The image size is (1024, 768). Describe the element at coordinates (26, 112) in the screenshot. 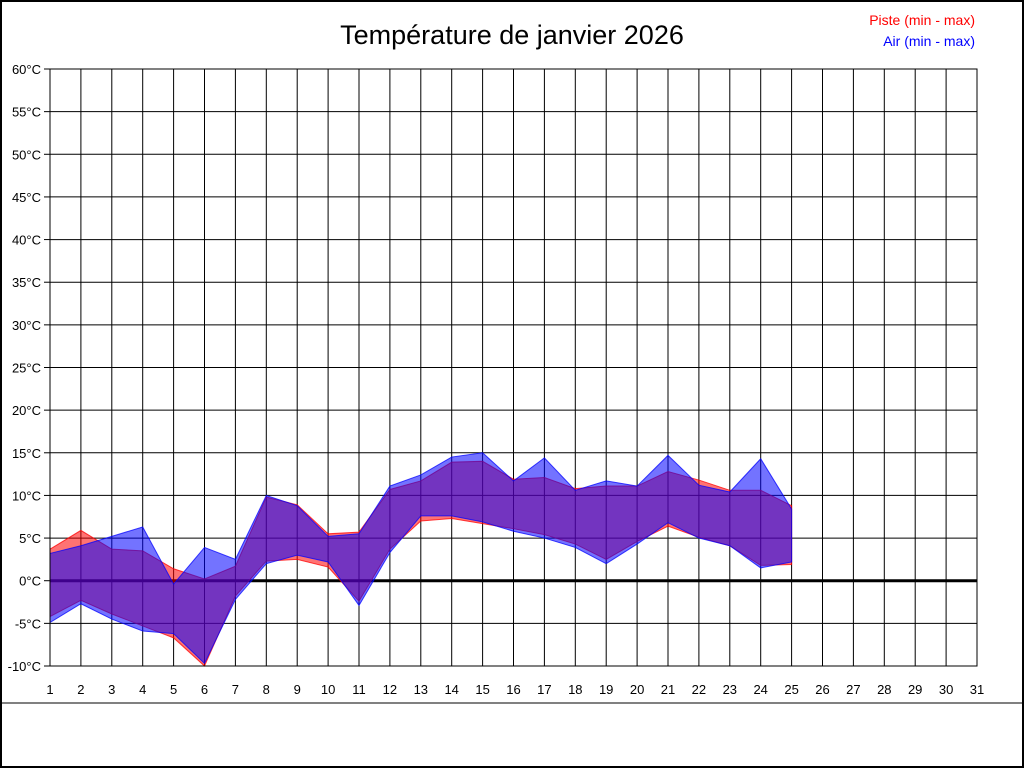

I see `y-tick-label: 55°C` at that location.